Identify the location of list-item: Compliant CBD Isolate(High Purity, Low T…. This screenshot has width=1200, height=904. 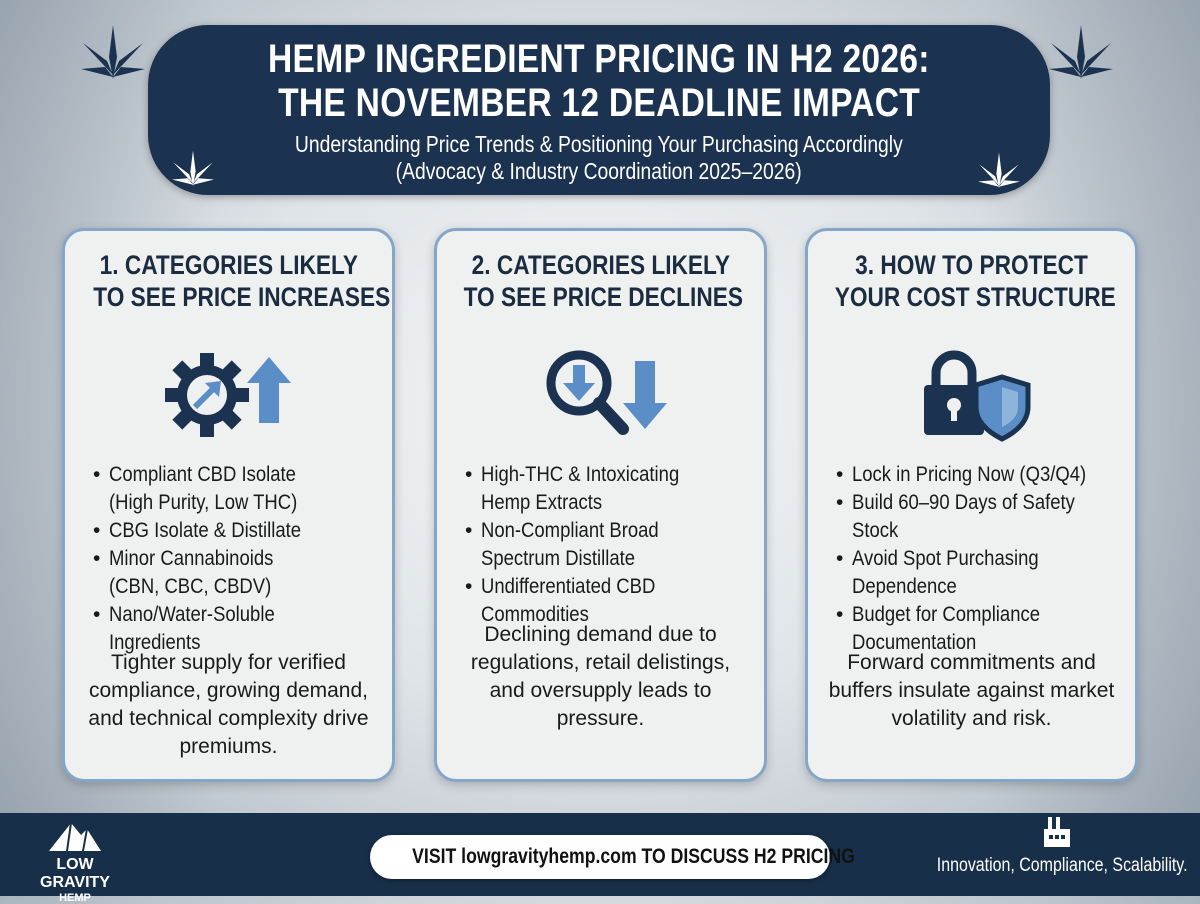
(242, 489).